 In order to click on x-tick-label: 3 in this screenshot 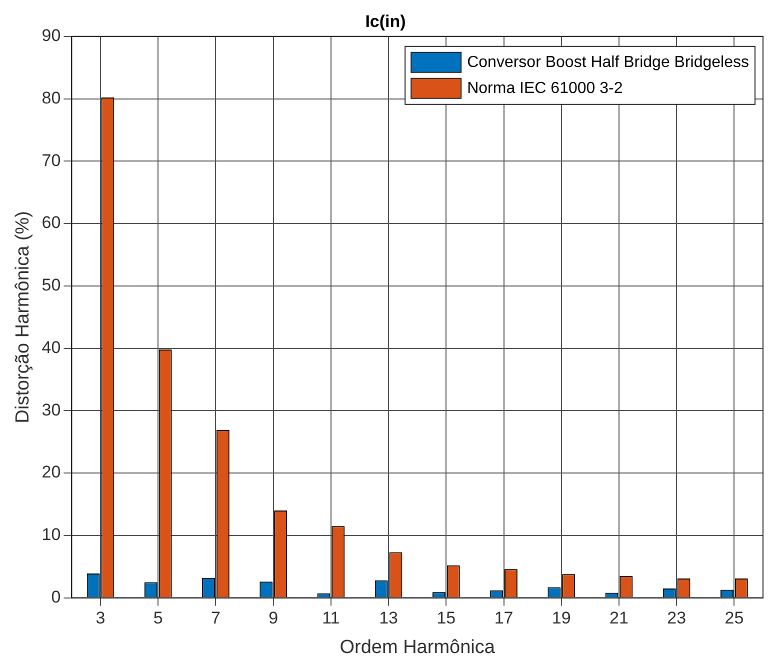, I will do `click(101, 618)`.